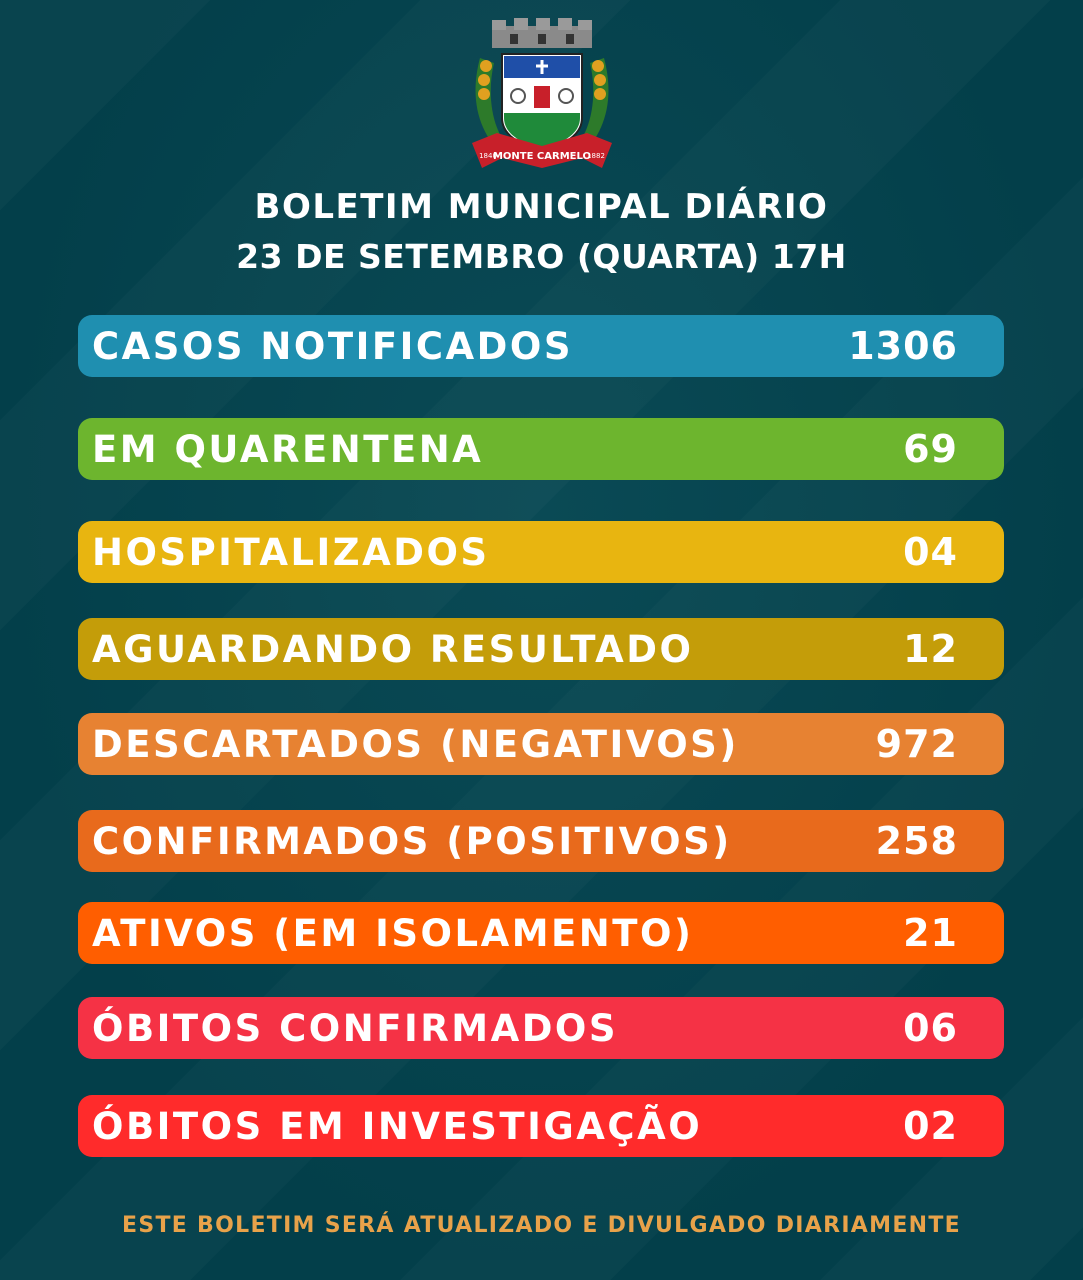 The height and width of the screenshot is (1280, 1083). What do you see at coordinates (903, 346) in the screenshot?
I see `stat-value: 1306` at bounding box center [903, 346].